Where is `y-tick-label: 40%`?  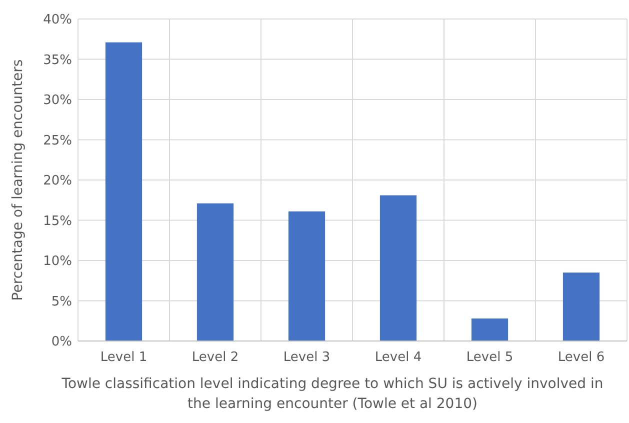
y-tick-label: 40% is located at coordinates (57, 20).